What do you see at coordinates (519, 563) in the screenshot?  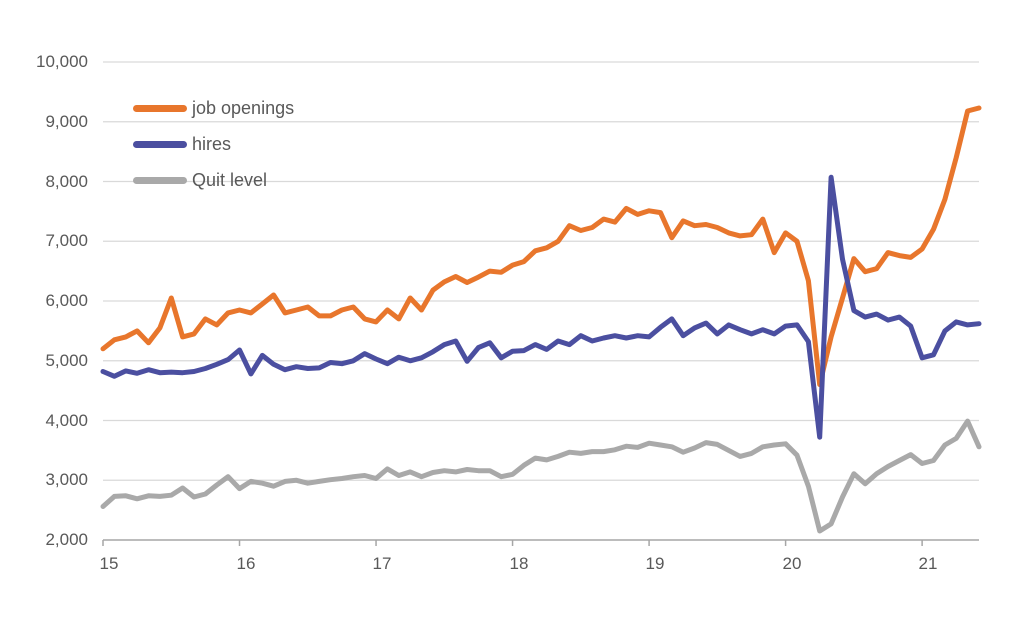 I see `x-axis-label: 18` at bounding box center [519, 563].